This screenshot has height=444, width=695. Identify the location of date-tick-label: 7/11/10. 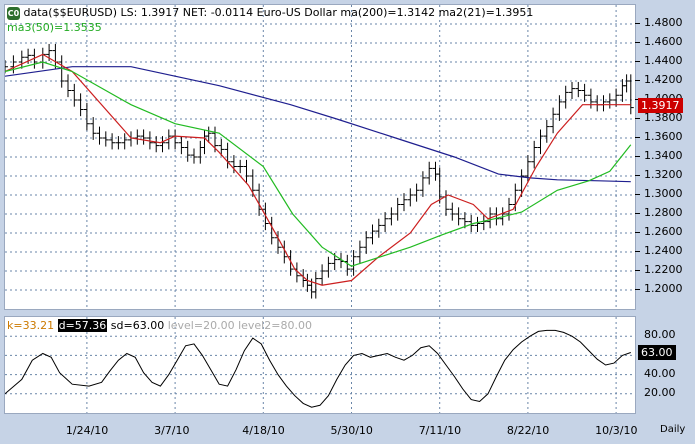
(440, 430).